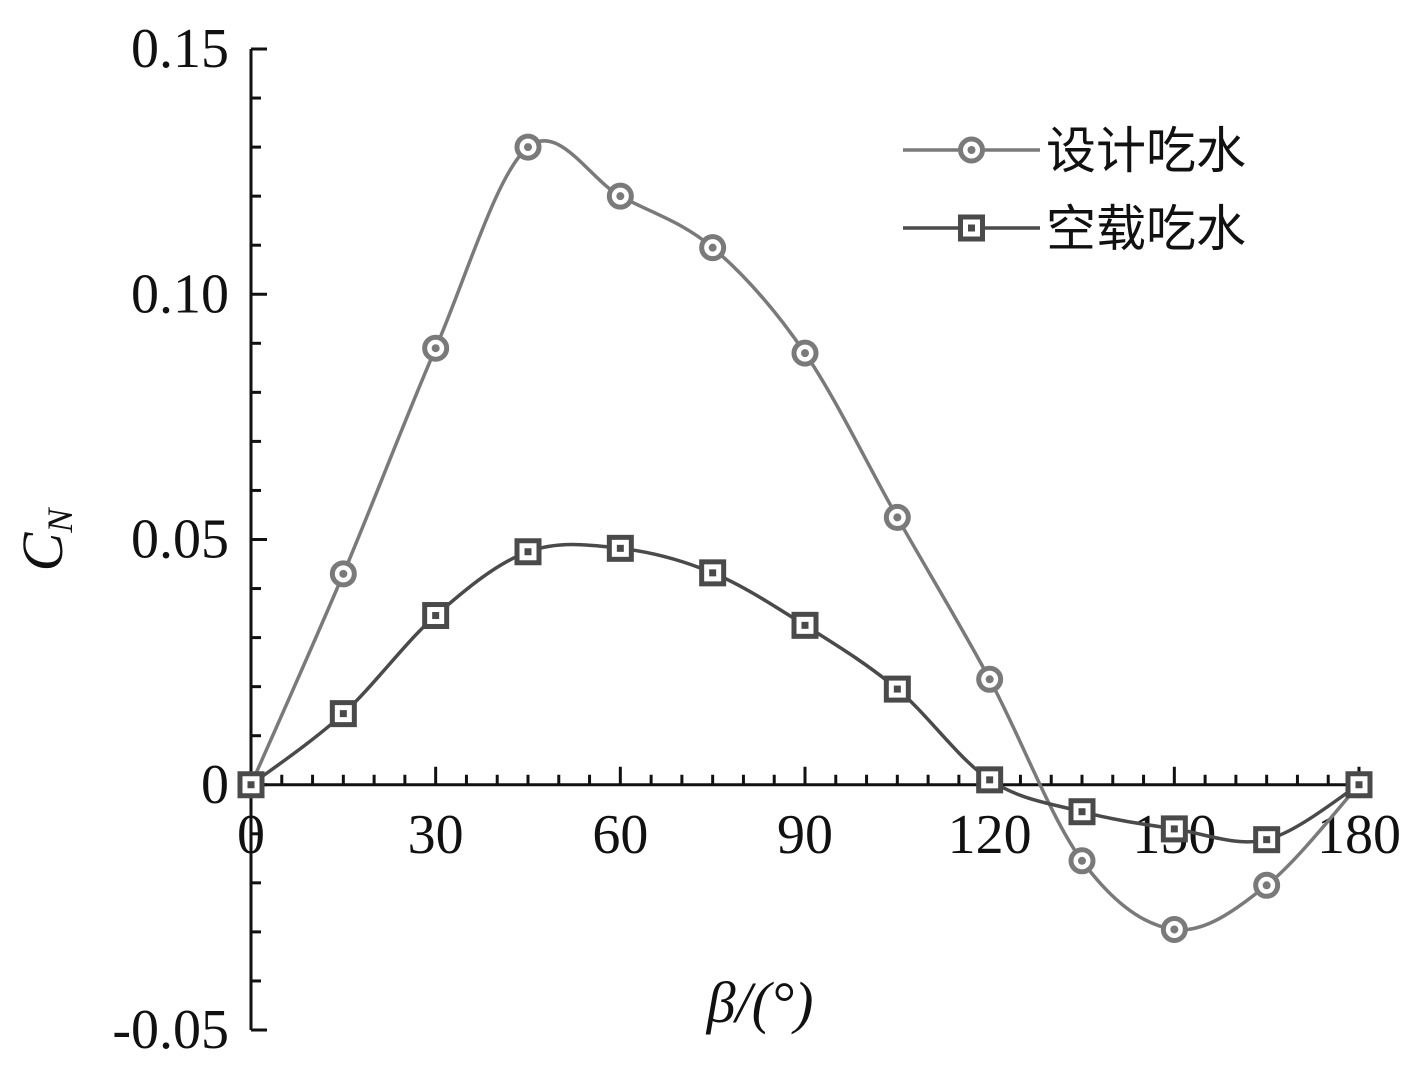 Image resolution: width=1417 pixels, height=1087 pixels. I want to click on x-tick-label: 60, so click(620, 835).